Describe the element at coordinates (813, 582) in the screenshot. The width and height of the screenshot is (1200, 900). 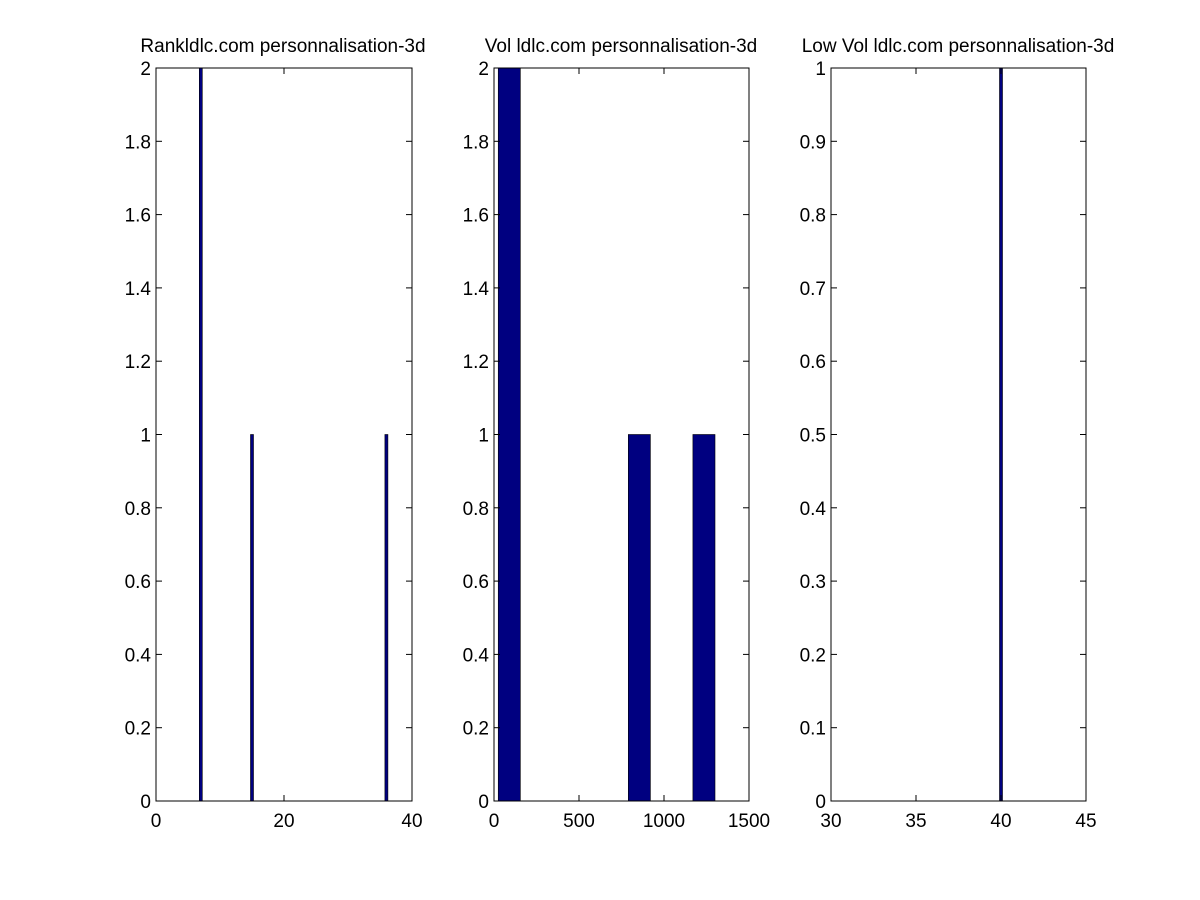
I see `subplot-low-vol-ytick-label: 0.3` at that location.